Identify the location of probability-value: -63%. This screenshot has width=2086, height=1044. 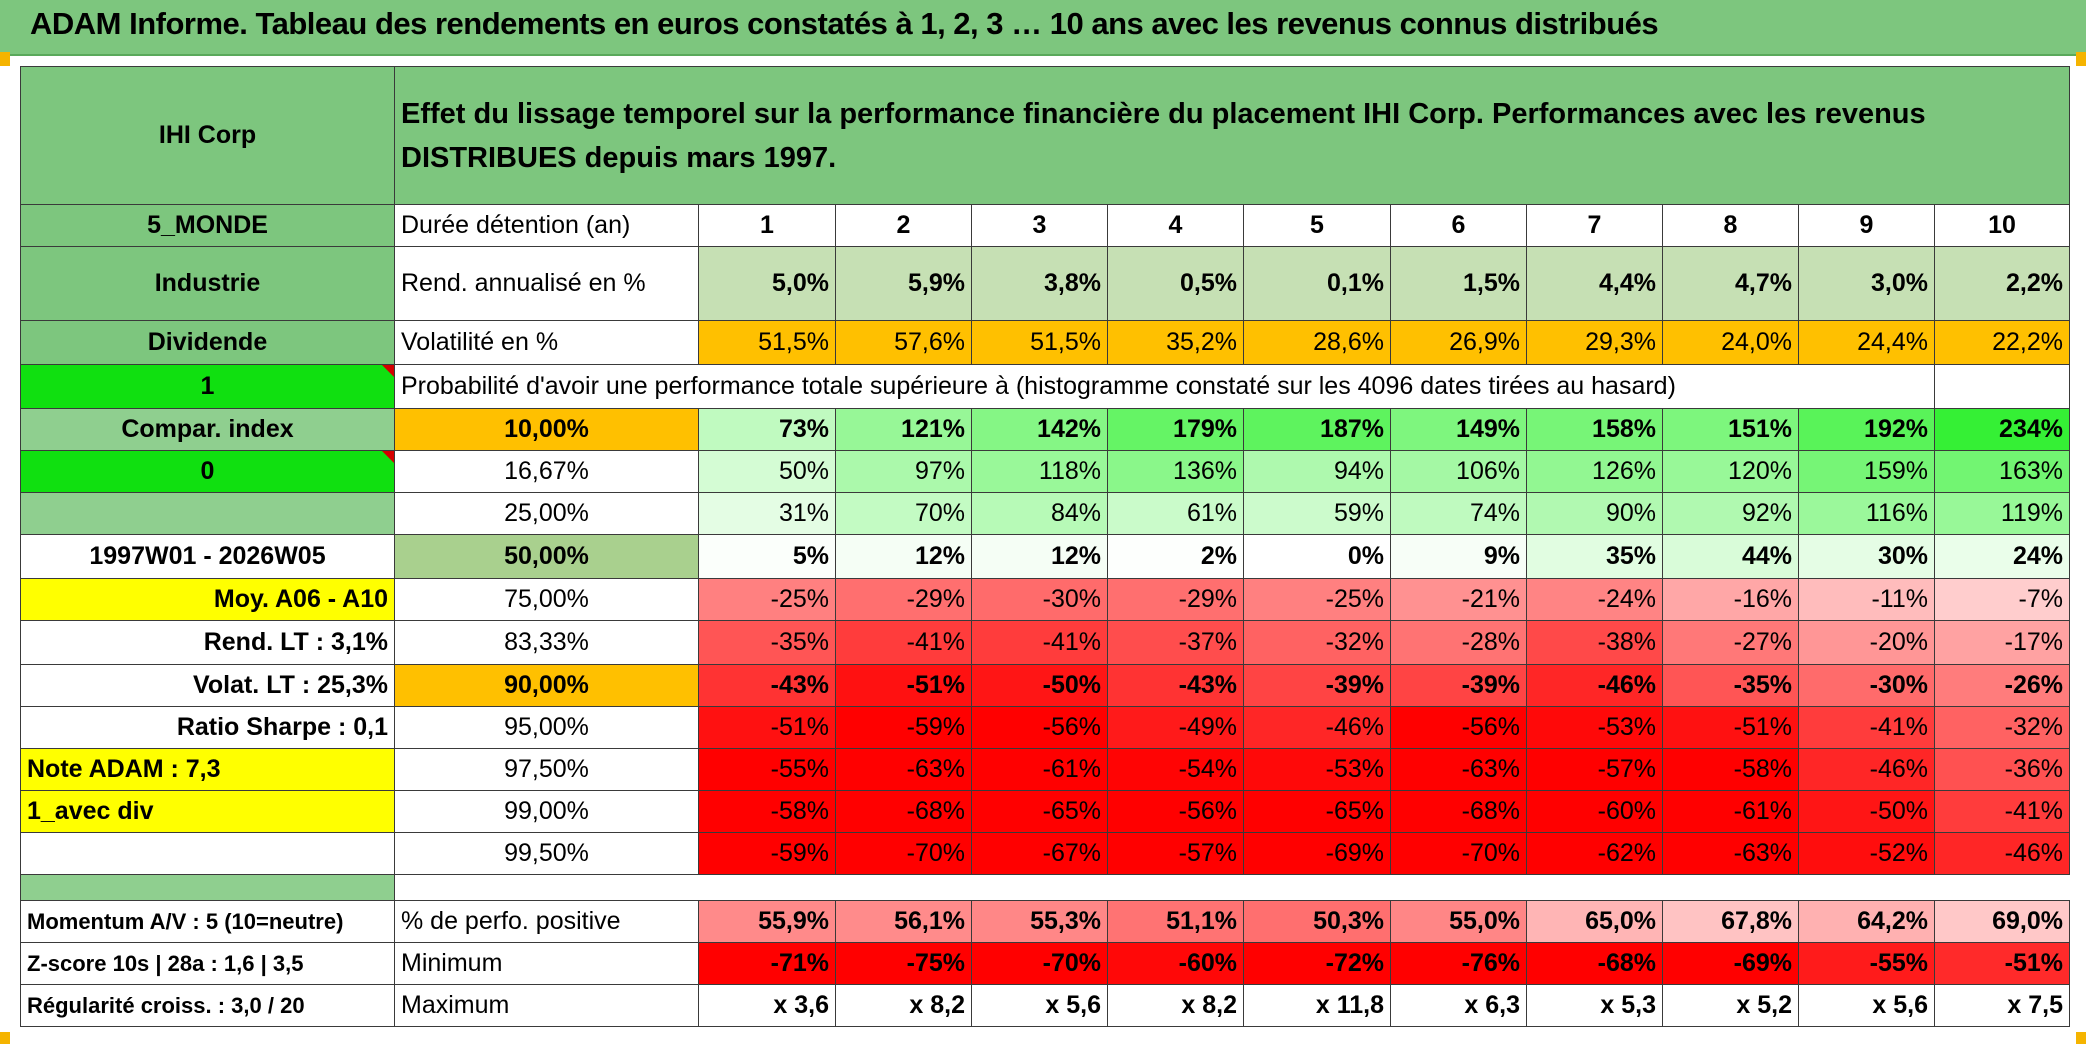
(1730, 853).